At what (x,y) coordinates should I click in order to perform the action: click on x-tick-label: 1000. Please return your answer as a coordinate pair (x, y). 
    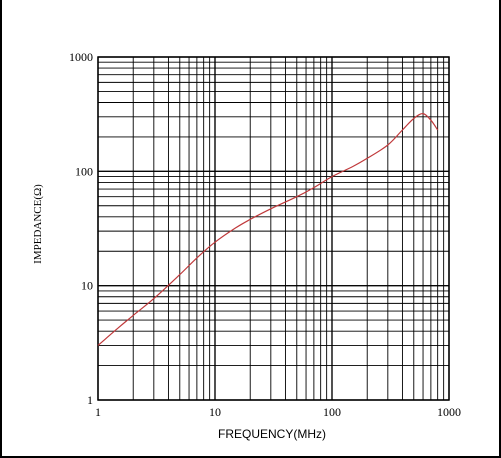
    Looking at the image, I should click on (449, 412).